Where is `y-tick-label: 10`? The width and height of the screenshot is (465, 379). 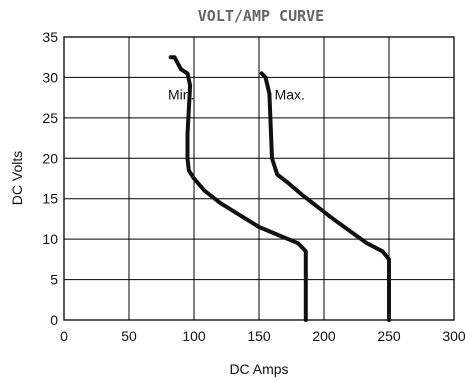 y-tick-label: 10 is located at coordinates (50, 239).